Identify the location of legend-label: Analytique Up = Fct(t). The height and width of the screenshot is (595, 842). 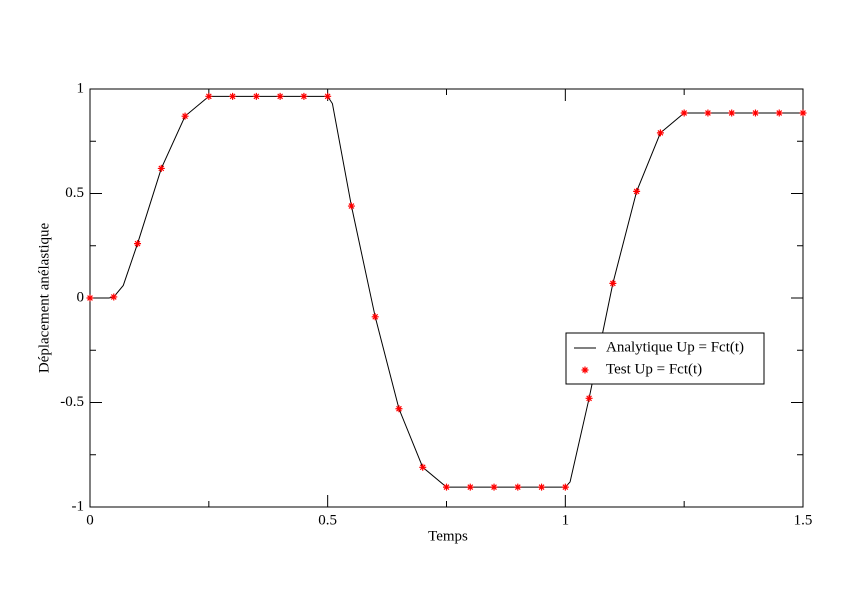
(675, 347).